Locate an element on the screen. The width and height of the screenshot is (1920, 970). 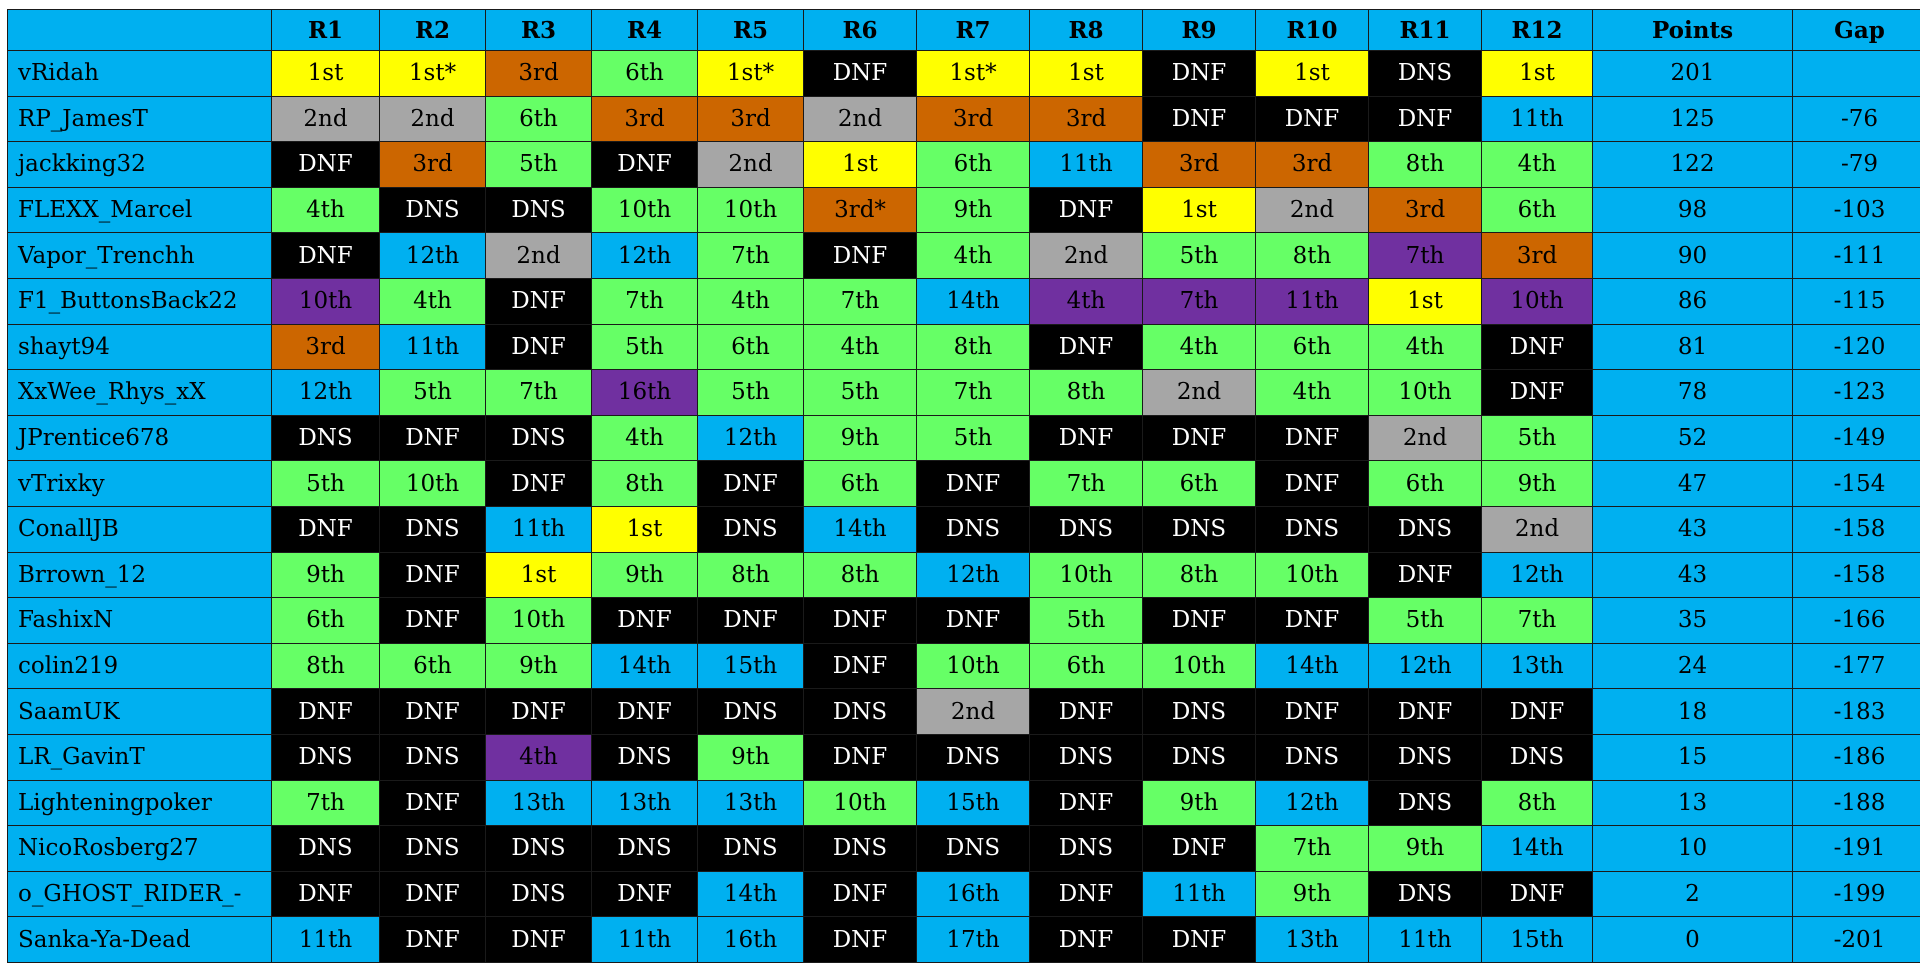
race-result-cell: 1st* is located at coordinates (973, 73).